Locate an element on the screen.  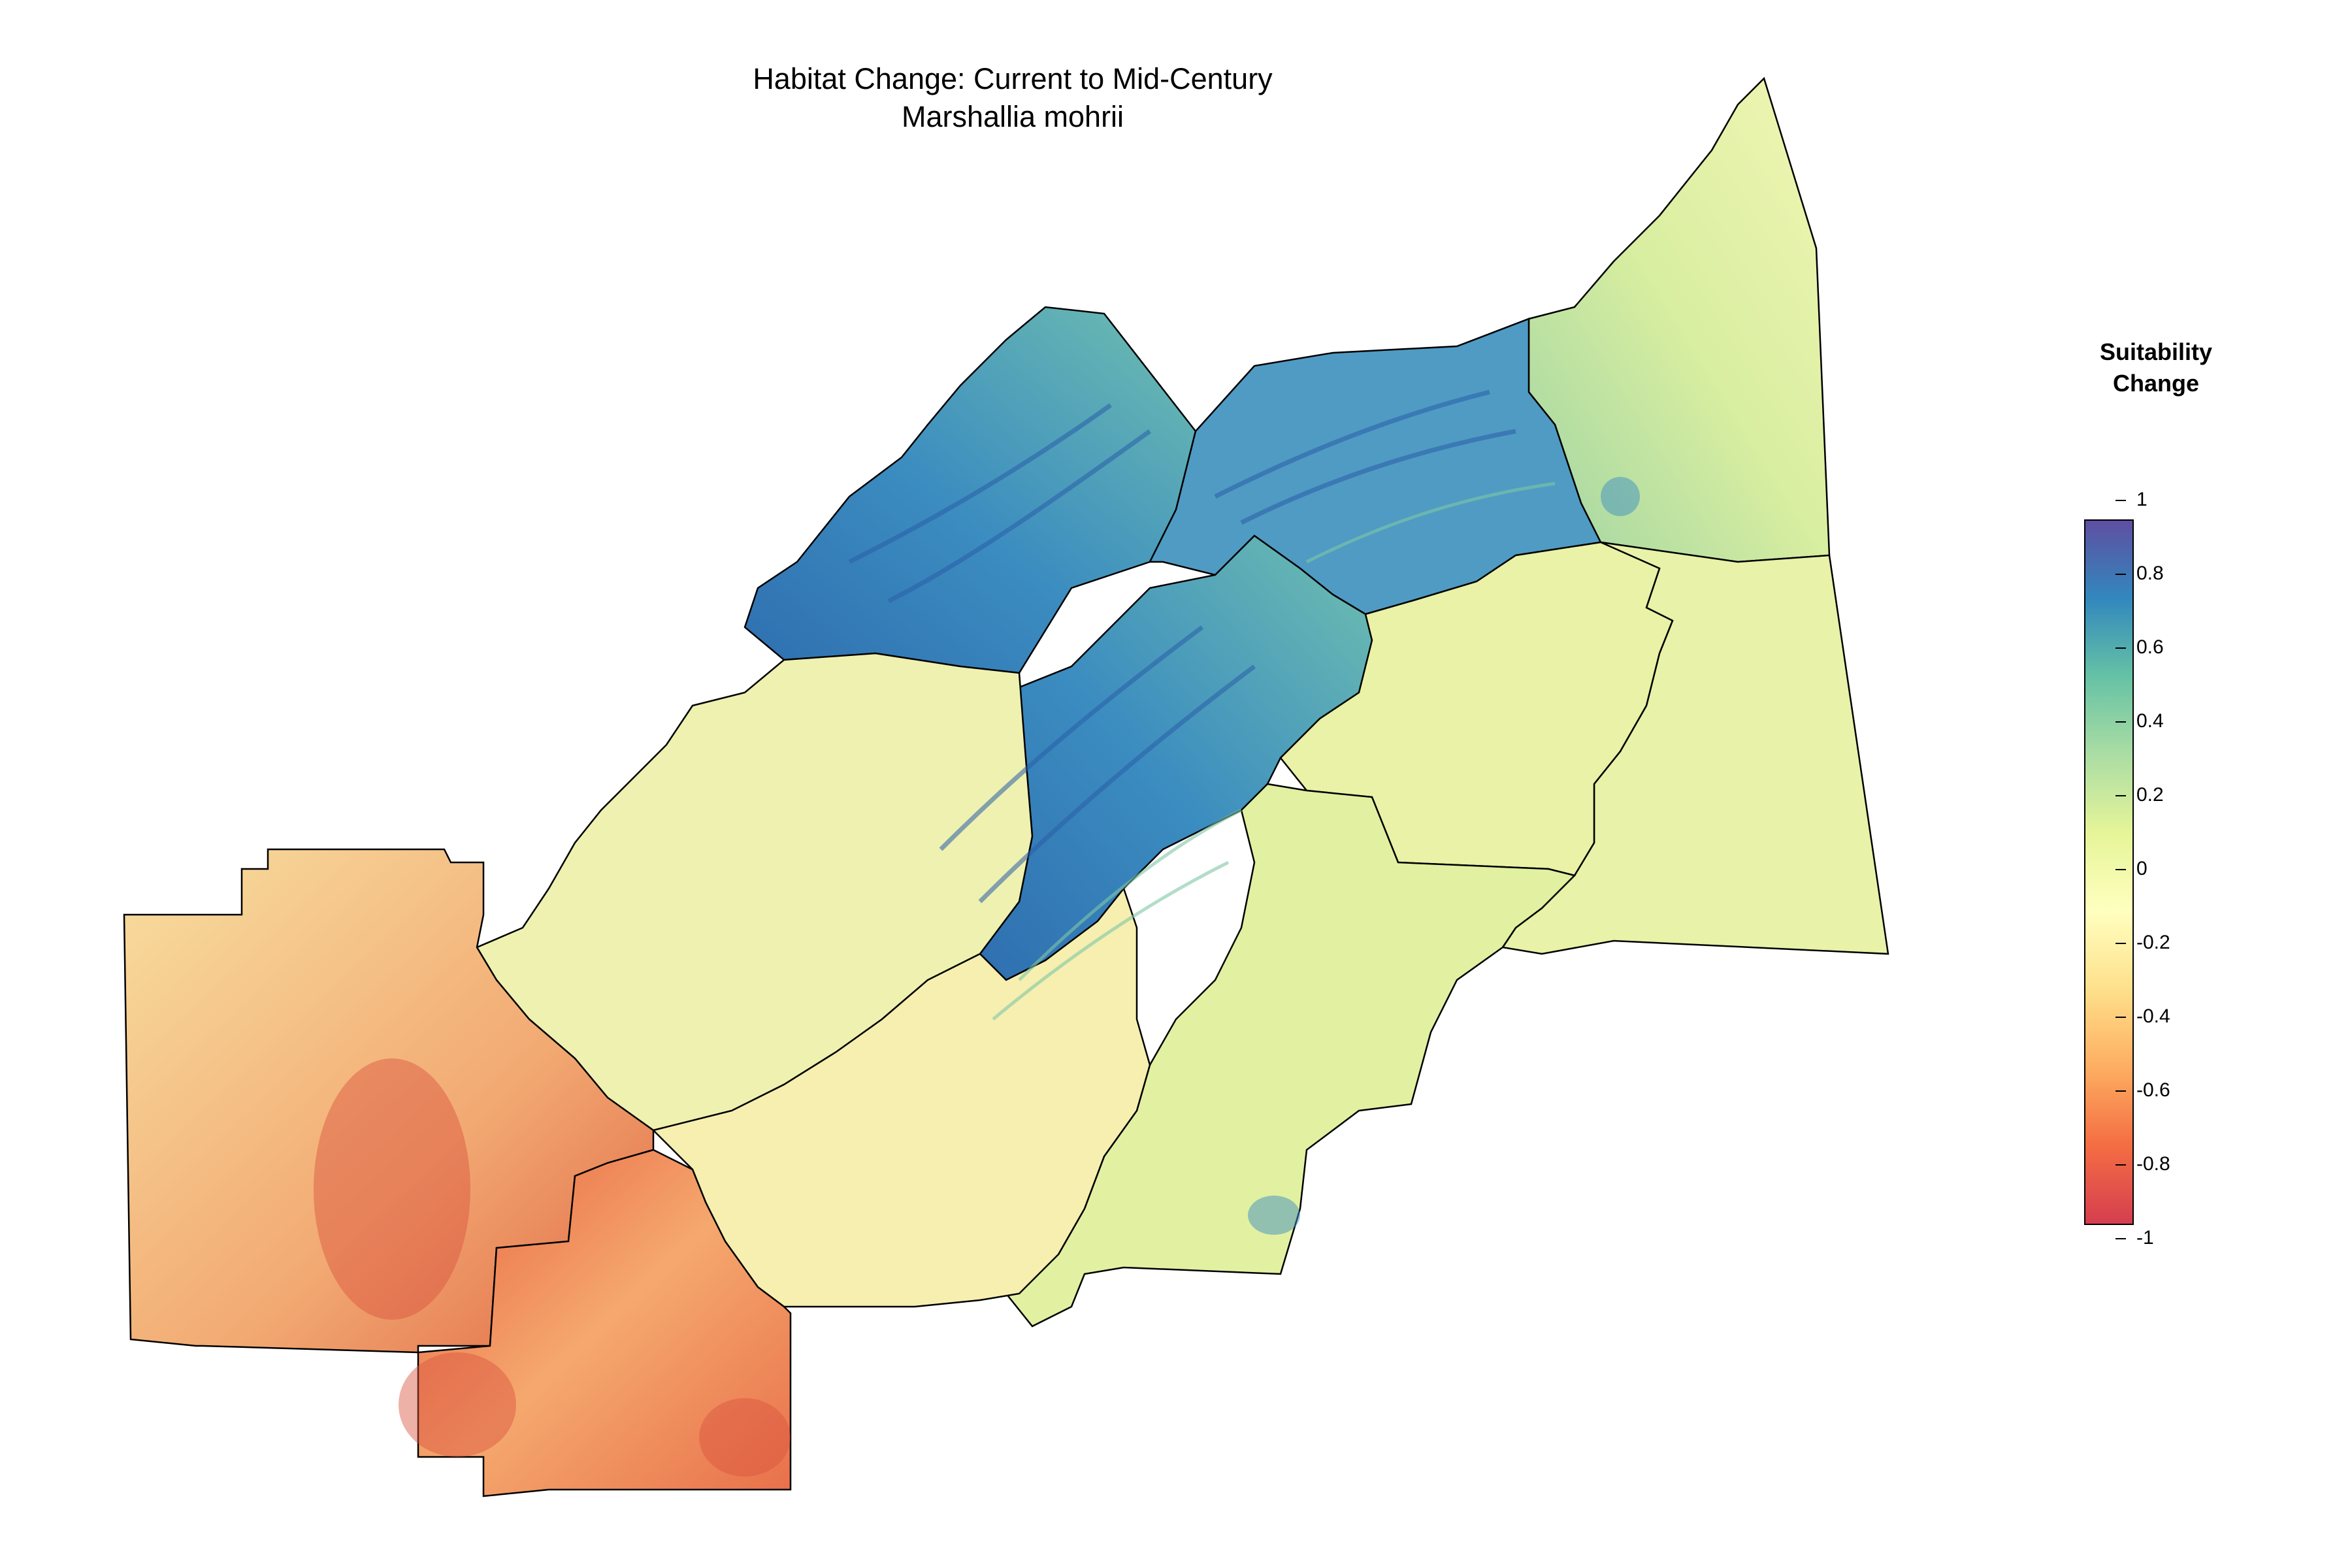
region-central-east is located at coordinates (1476, 709).